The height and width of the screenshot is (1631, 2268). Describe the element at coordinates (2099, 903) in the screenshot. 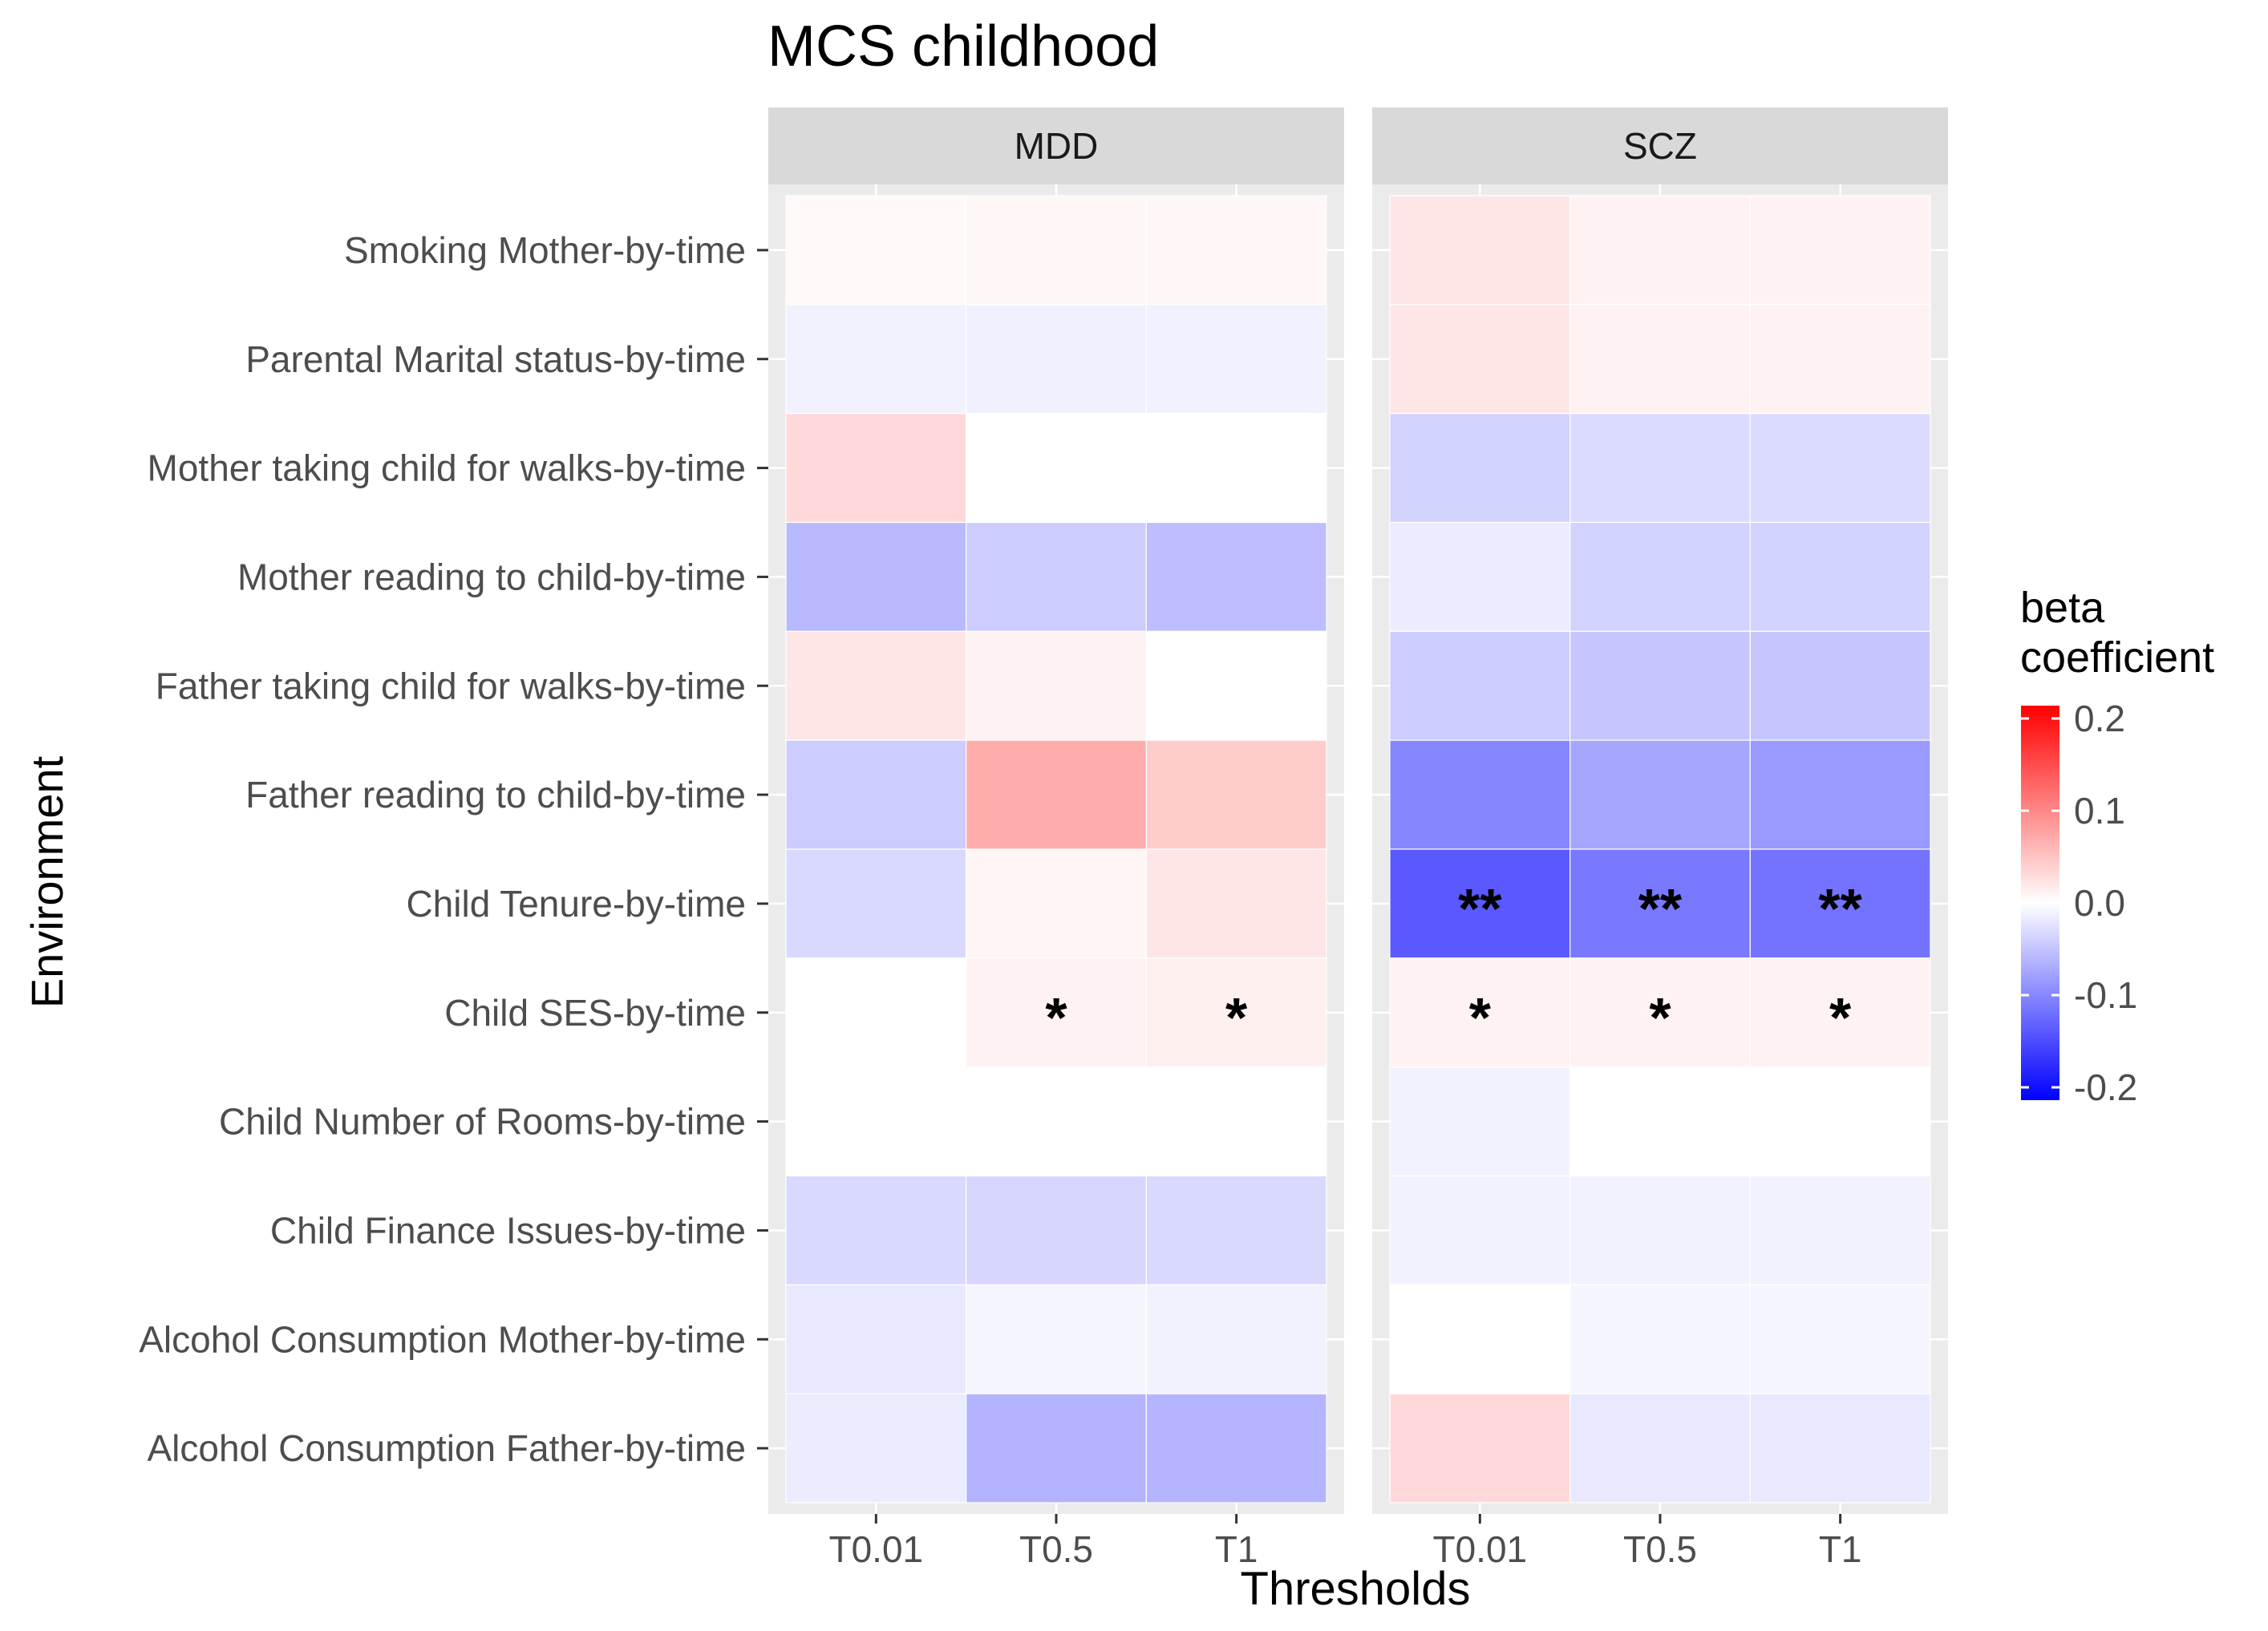

I see `legend-tick-label: 0.0` at that location.